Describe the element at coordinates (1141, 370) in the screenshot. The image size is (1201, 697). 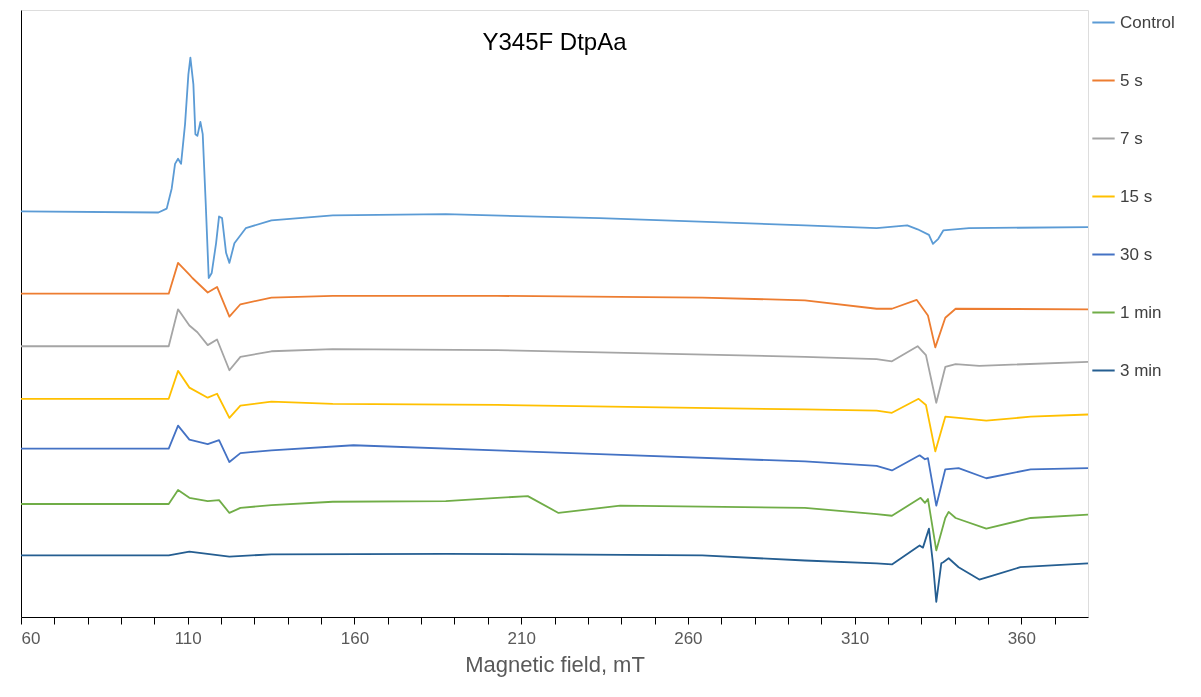
I see `legend-label: 3 min` at that location.